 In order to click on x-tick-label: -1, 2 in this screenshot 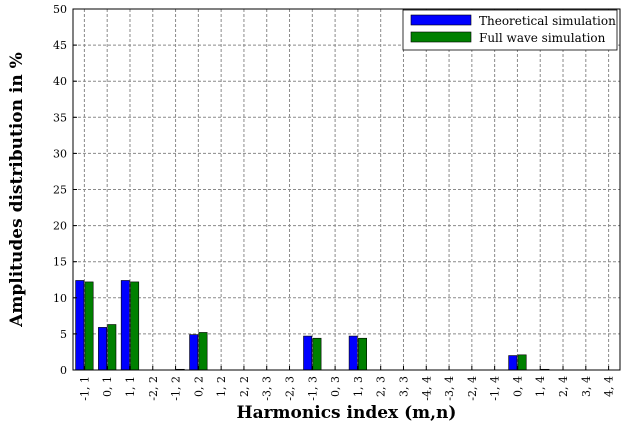, I will do `click(176, 388)`.